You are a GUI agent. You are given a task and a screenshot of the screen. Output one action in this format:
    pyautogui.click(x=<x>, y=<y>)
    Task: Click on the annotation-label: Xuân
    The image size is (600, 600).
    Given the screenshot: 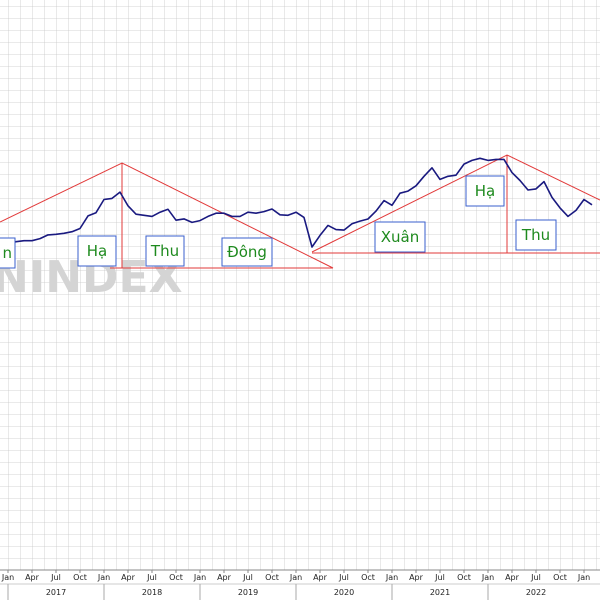 What is the action you would take?
    pyautogui.click(x=400, y=237)
    